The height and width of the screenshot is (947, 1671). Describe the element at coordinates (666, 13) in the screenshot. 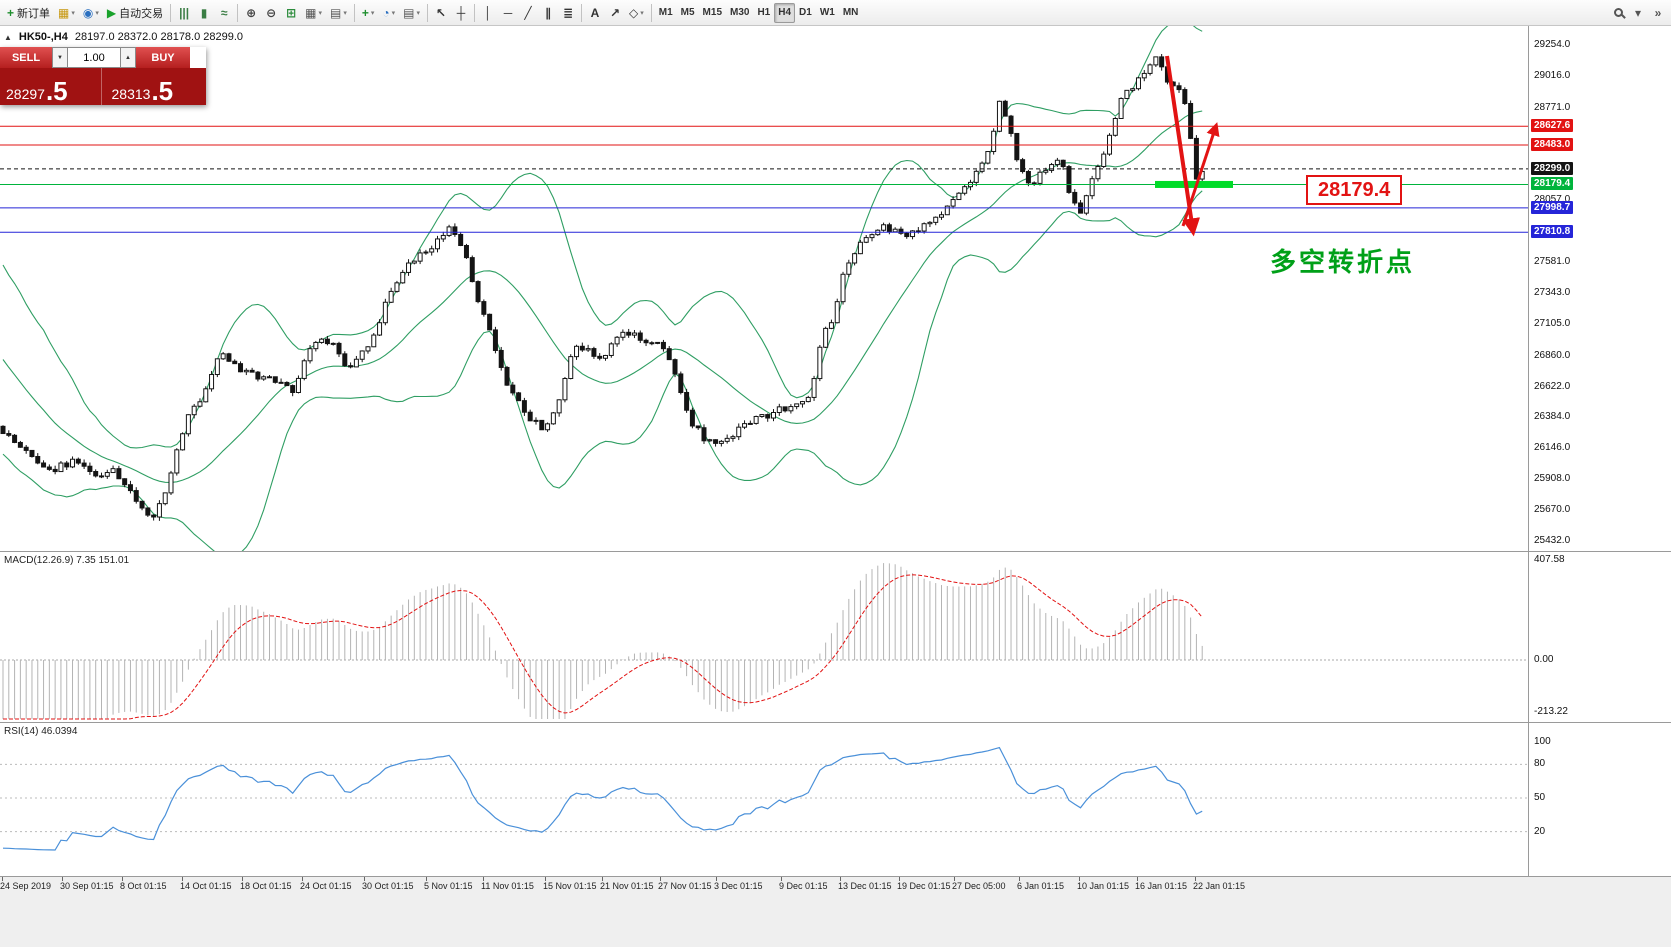

I see `timeframe-m1-button: M1` at that location.